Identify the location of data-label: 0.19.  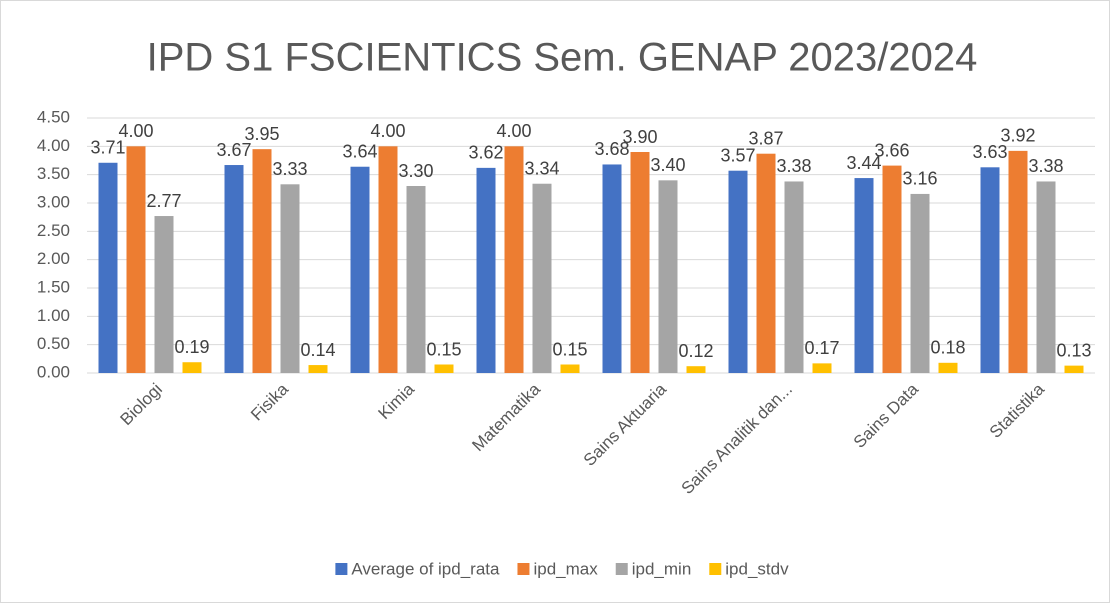
(191, 347).